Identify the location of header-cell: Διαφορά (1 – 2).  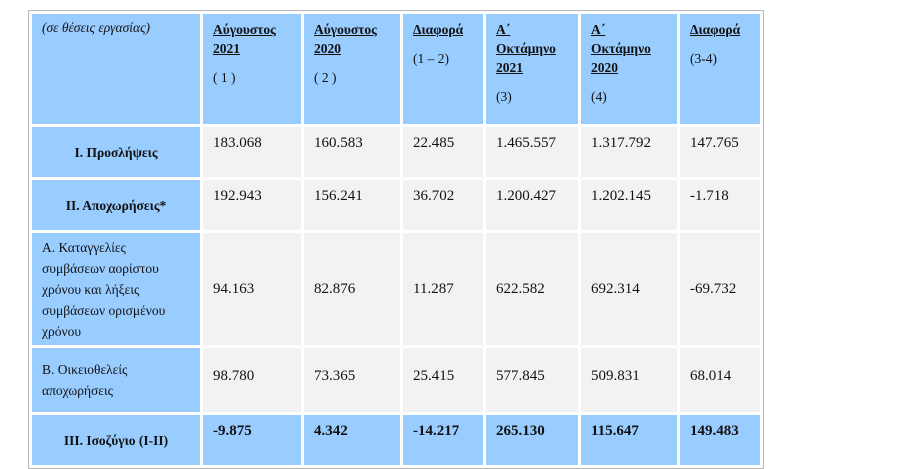
(443, 69).